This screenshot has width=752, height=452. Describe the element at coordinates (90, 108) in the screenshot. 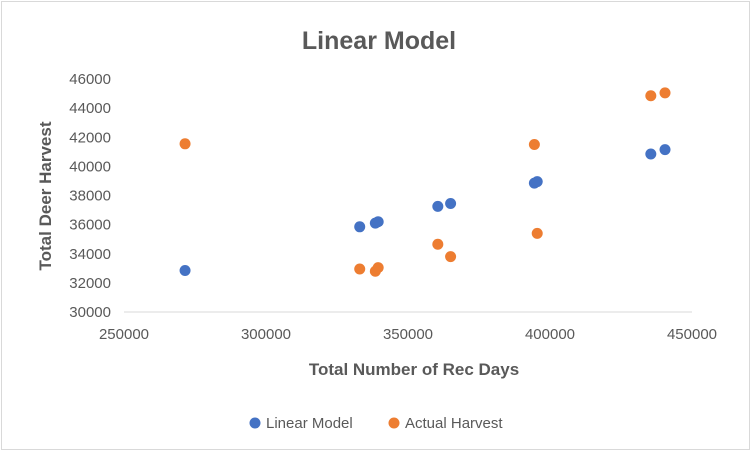

I see `y-tick-label: 44000` at that location.